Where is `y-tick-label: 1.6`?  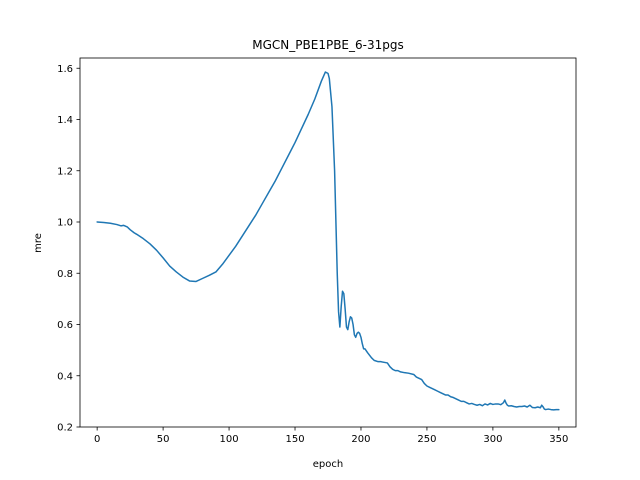 y-tick-label: 1.6 is located at coordinates (65, 69).